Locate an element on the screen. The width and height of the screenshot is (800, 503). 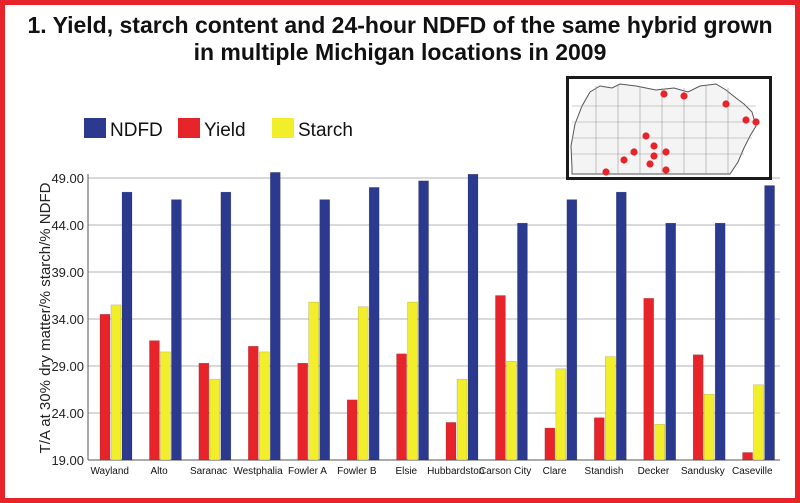
bar-starch-alto is located at coordinates (165, 406).